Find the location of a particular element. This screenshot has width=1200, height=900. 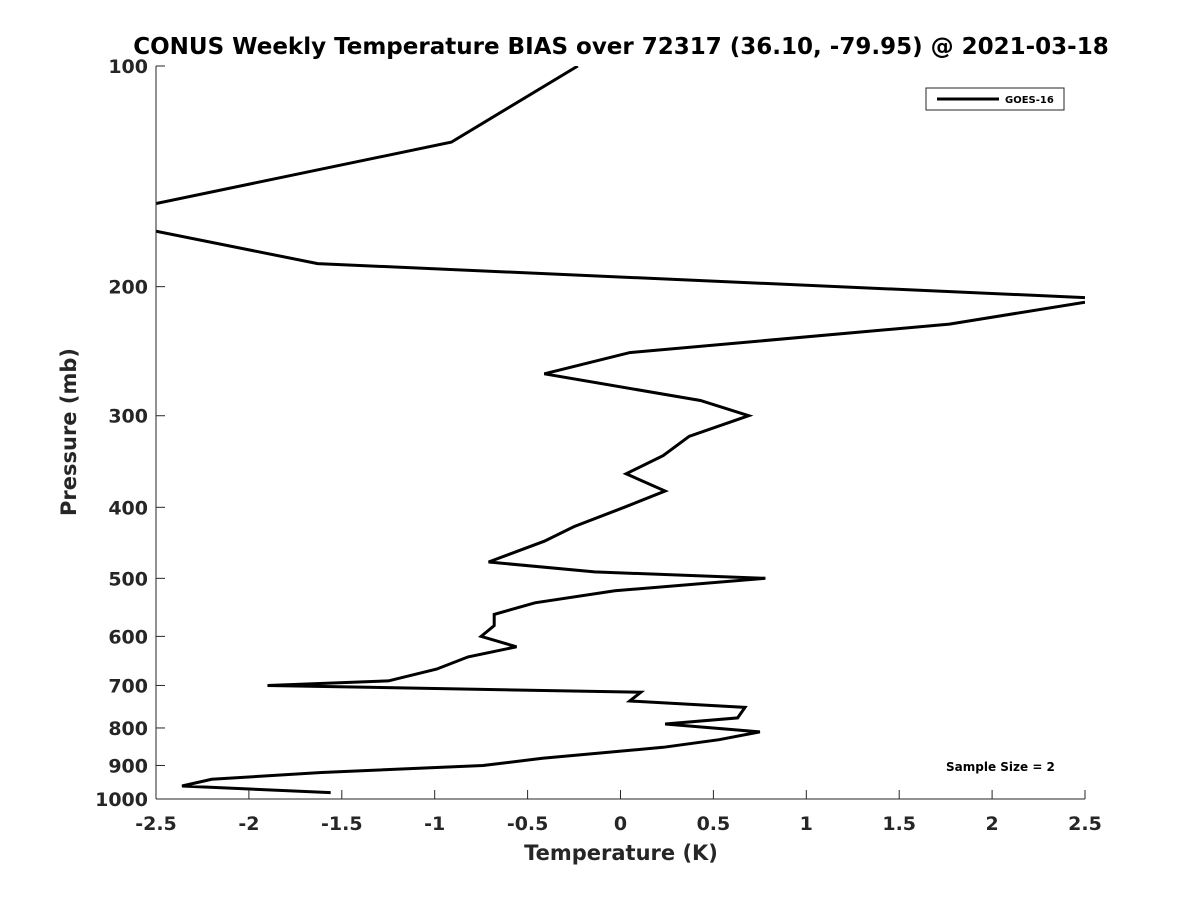

x-tick-label: -1.5 is located at coordinates (342, 824).